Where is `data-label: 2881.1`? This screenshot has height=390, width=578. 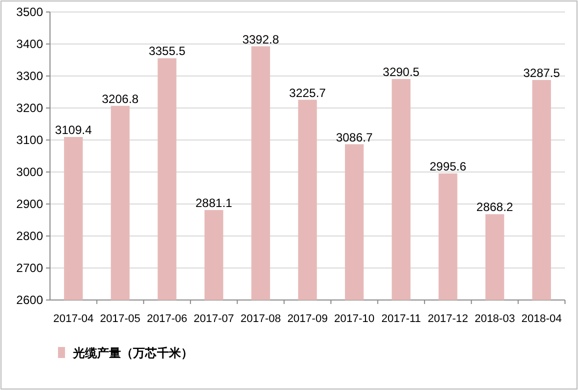
data-label: 2881.1 is located at coordinates (214, 203).